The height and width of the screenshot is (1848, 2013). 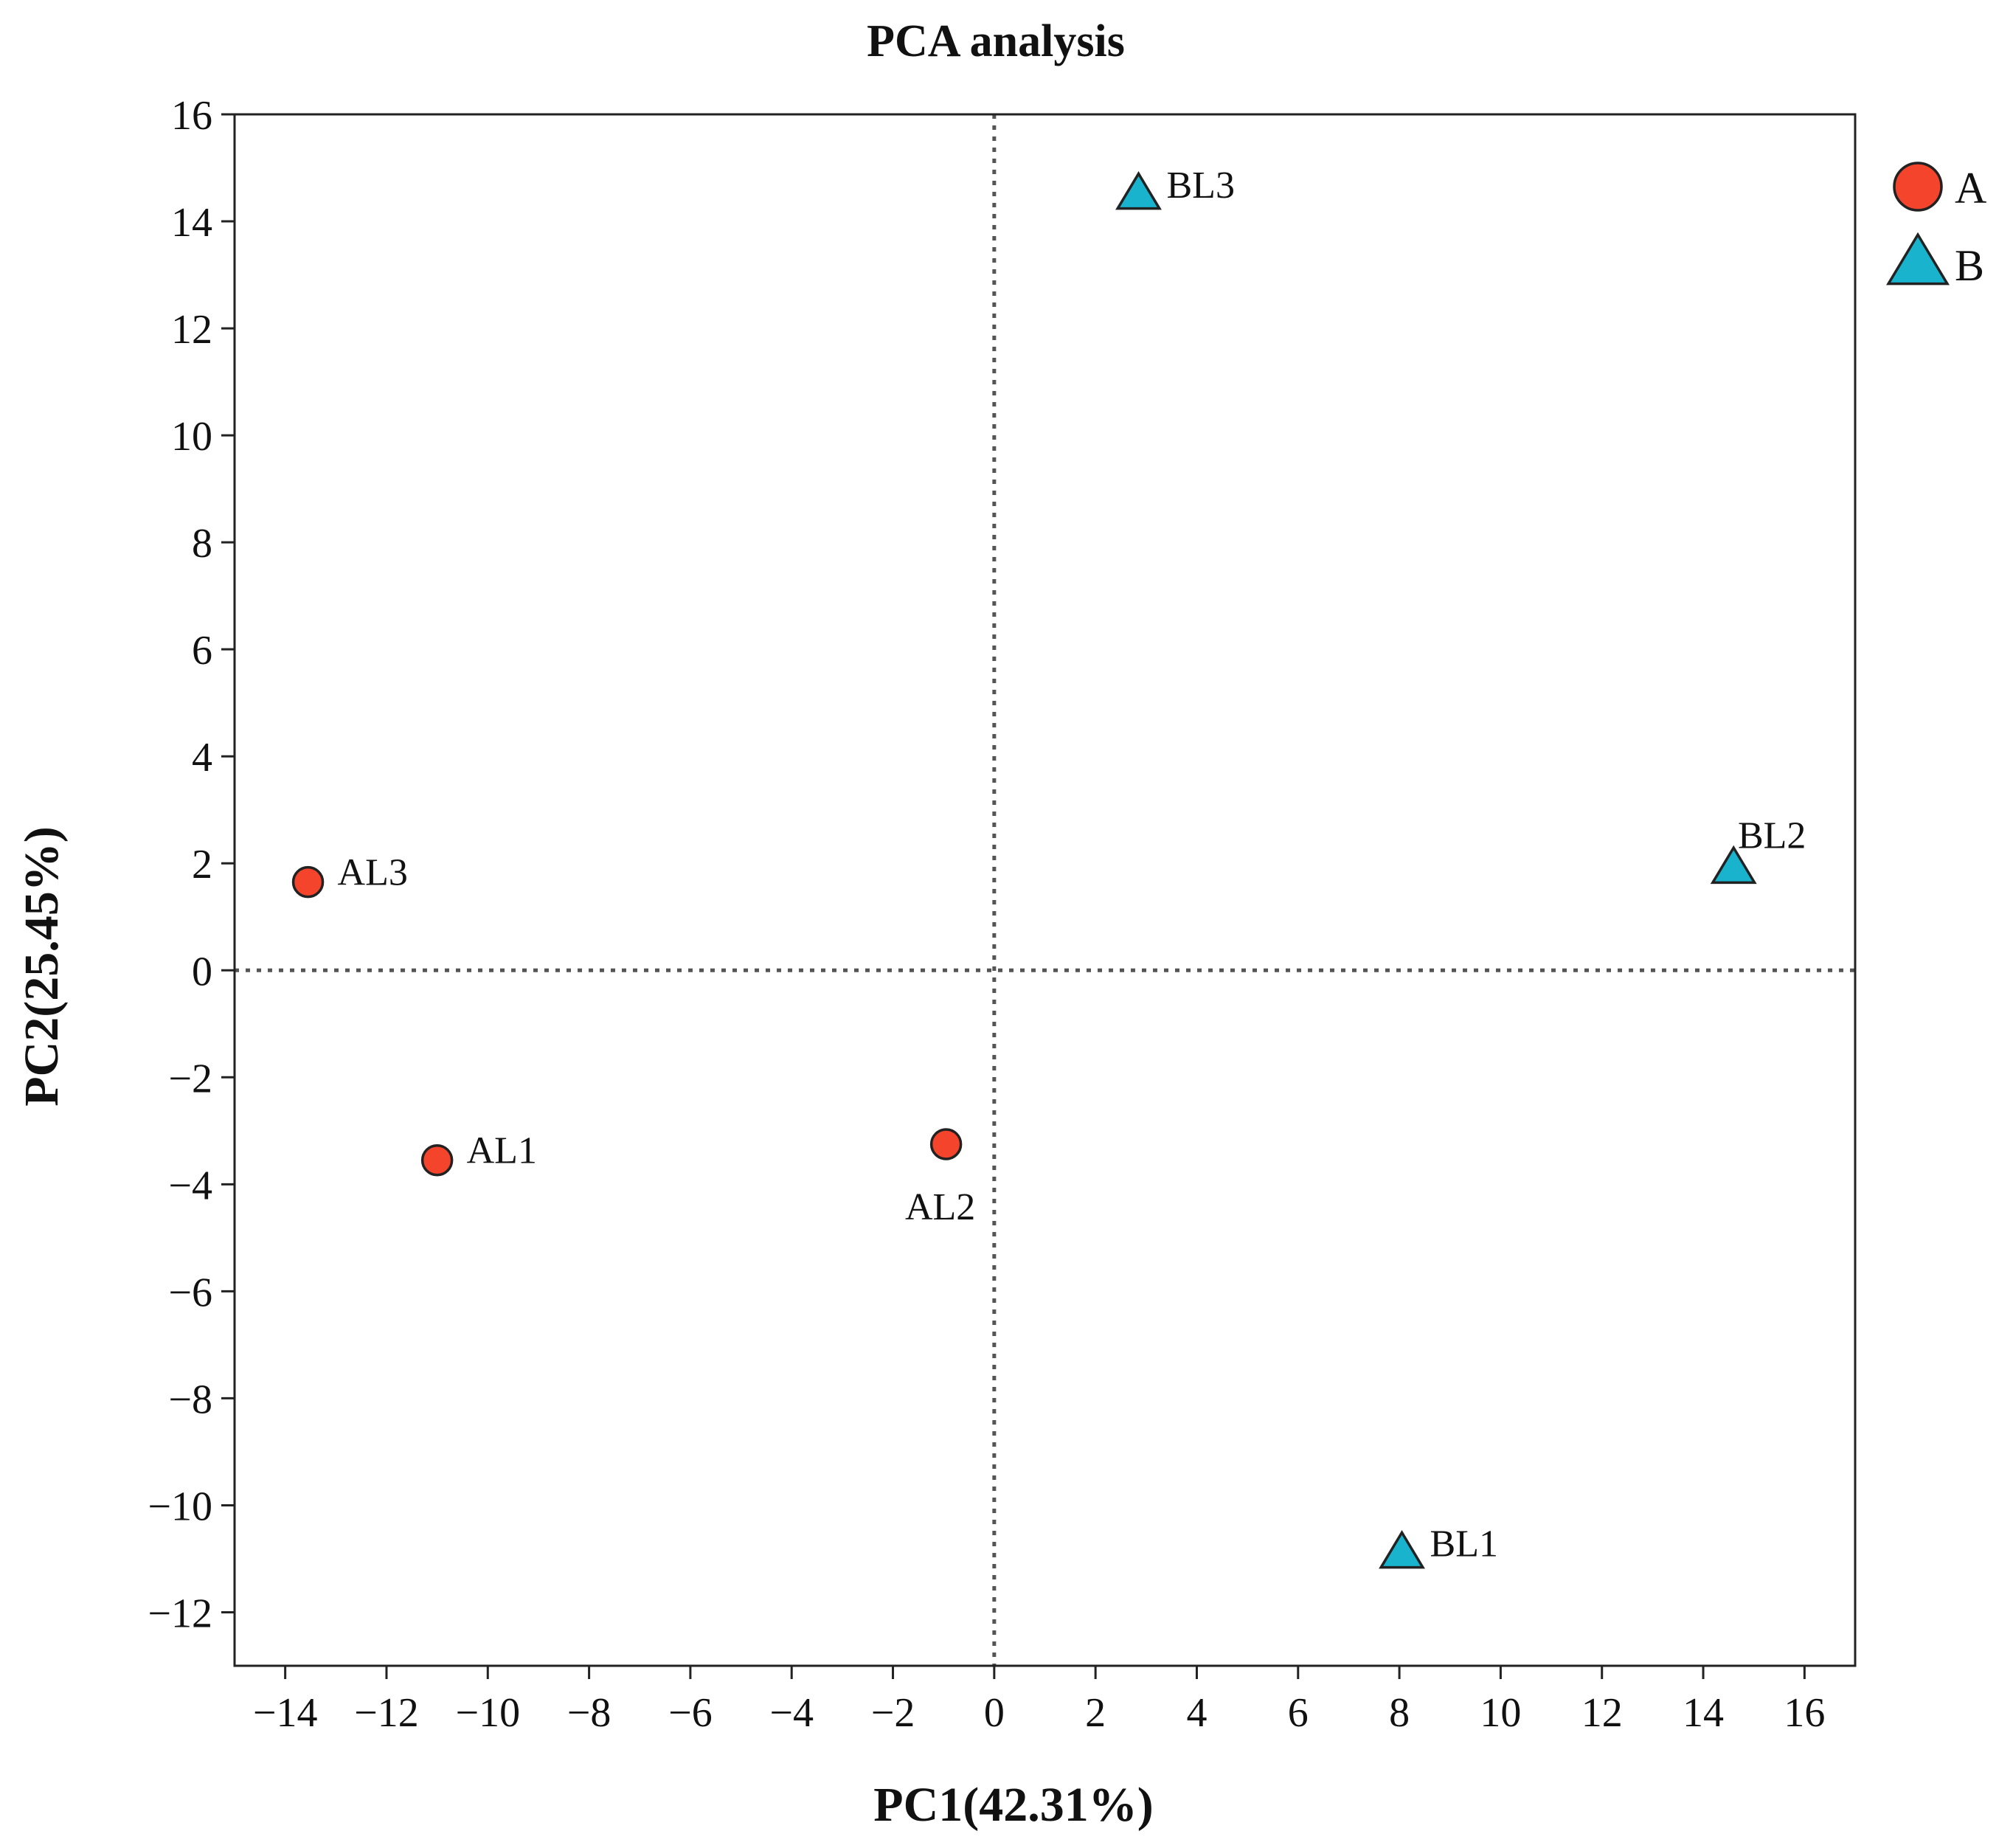 I want to click on y-tick-label: 16, so click(x=192, y=116).